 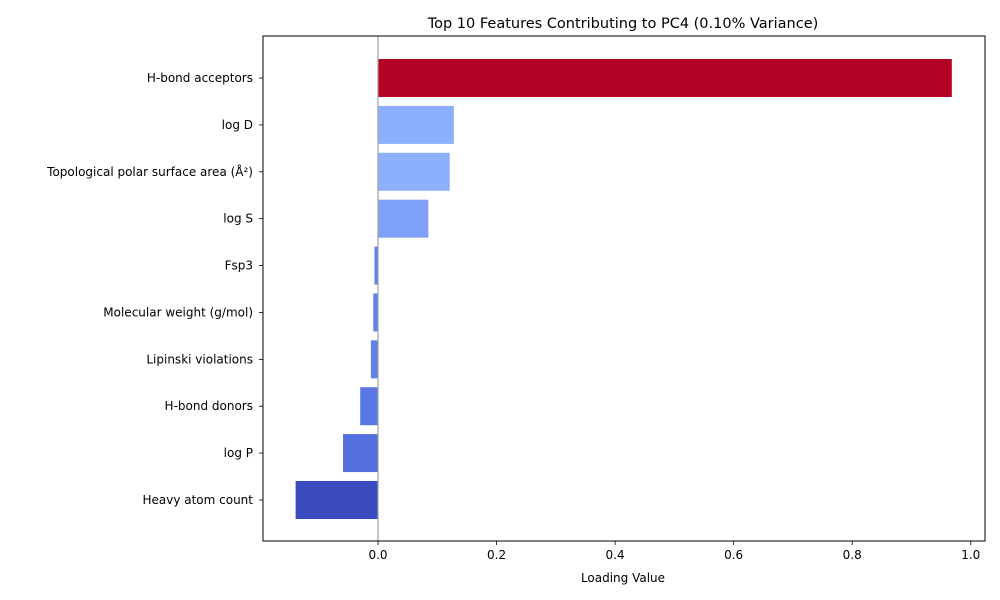 What do you see at coordinates (149, 171) in the screenshot?
I see `y-tick-label: Topological polar surface area (Å²)` at bounding box center [149, 171].